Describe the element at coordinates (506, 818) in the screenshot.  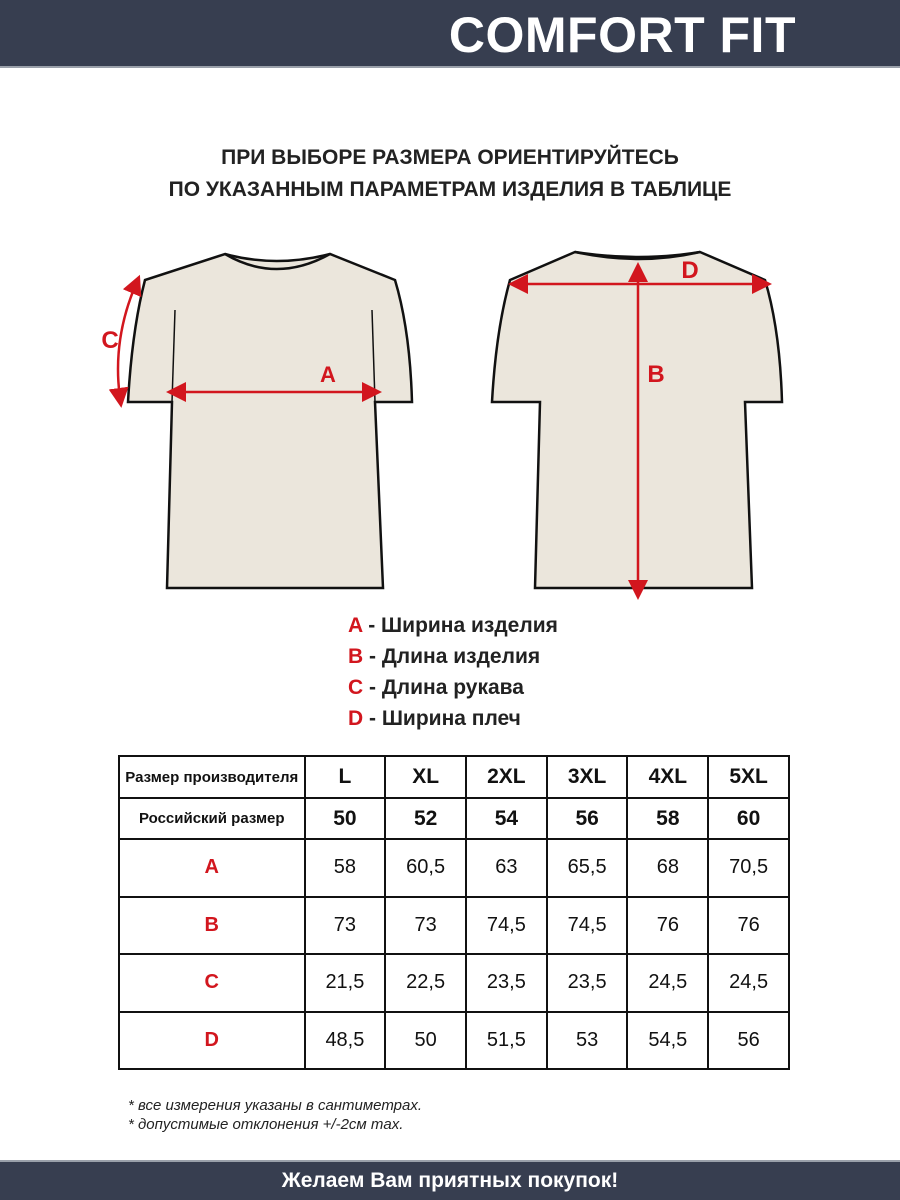
I see `table-cell: 54` at that location.